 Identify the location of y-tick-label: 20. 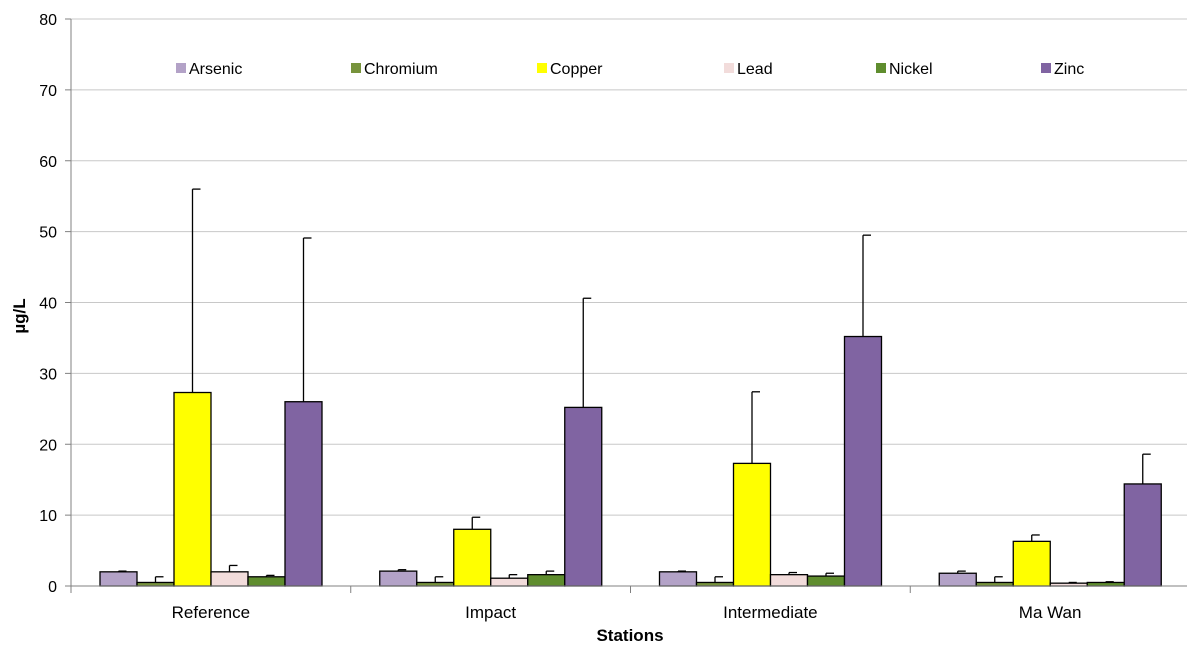
(48, 445).